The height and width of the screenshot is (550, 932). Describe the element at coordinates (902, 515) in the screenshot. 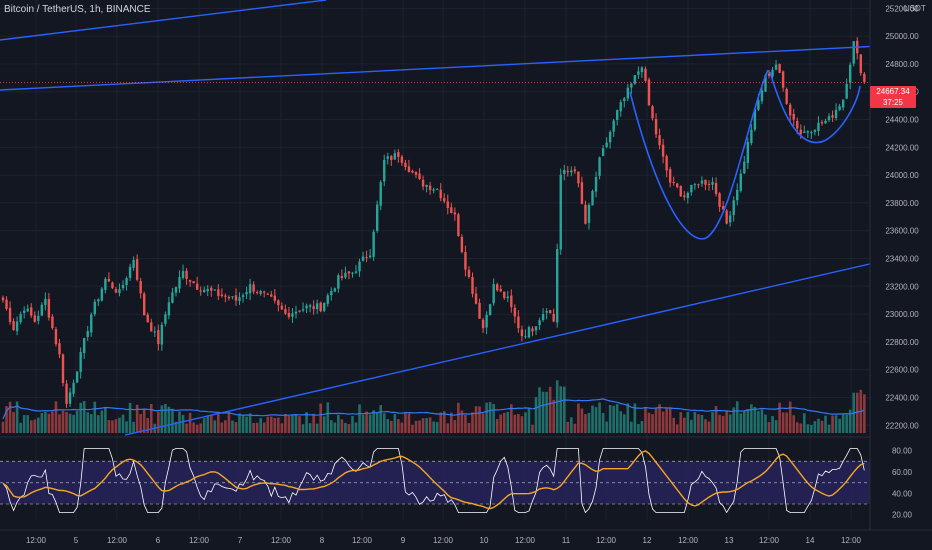

I see `rsi-tick-label: 20.00` at that location.